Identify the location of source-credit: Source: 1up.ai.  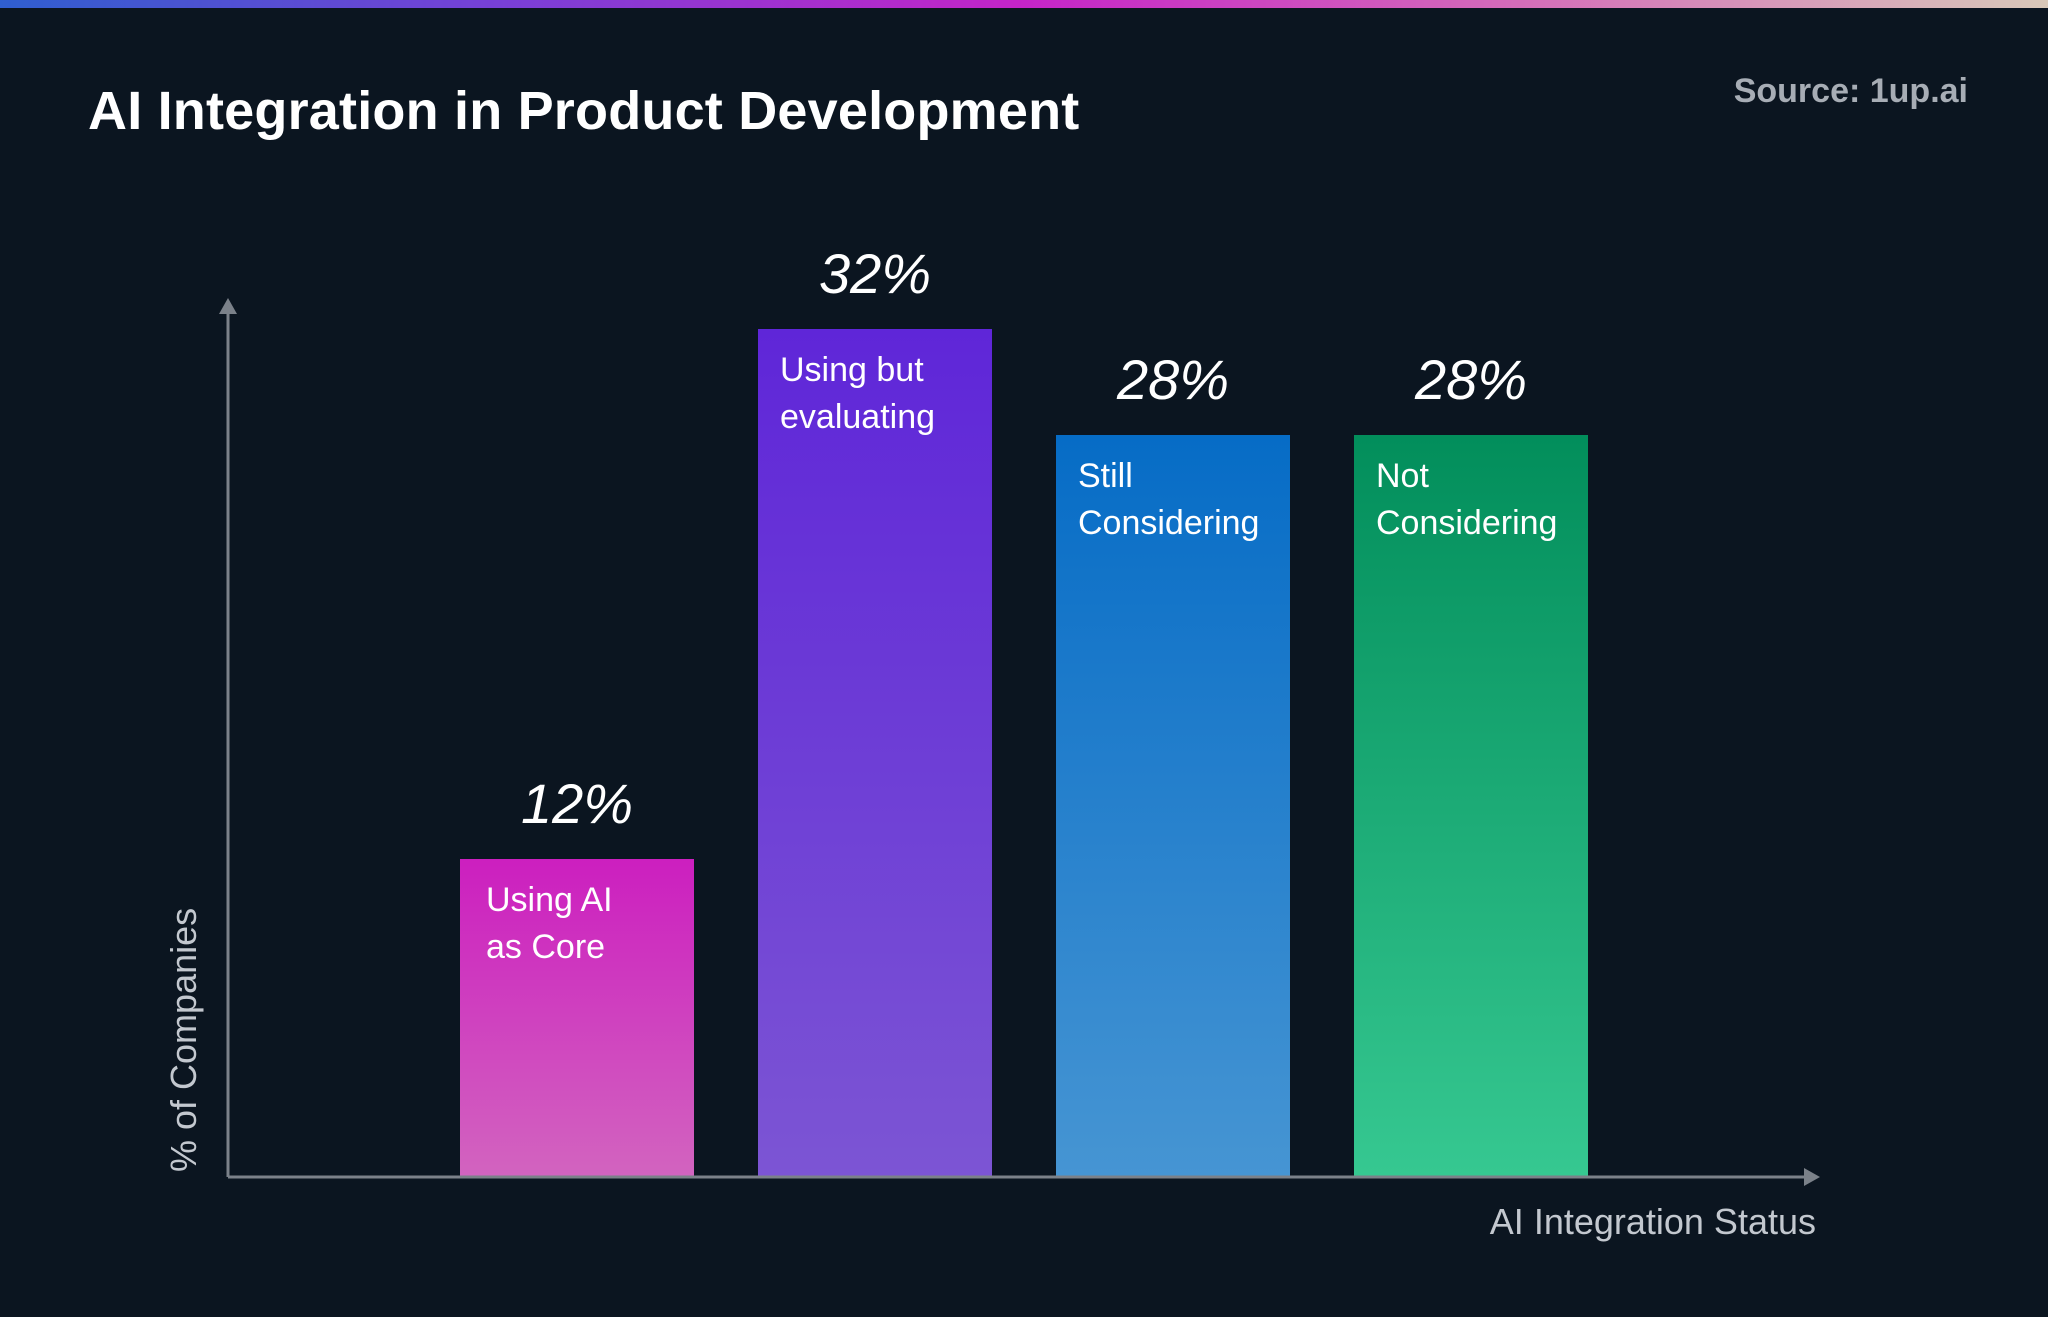
(1850, 91).